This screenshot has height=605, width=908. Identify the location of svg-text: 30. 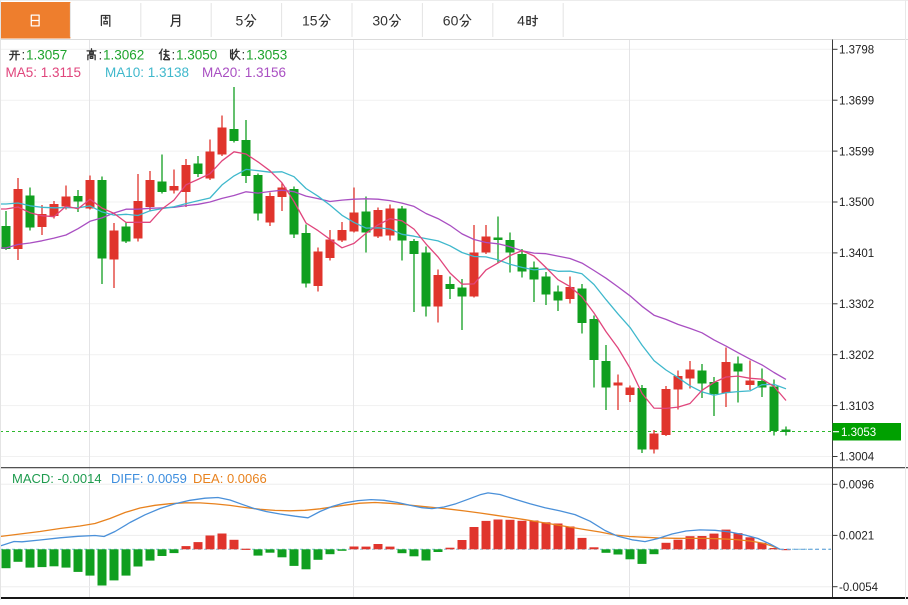
(380, 21).